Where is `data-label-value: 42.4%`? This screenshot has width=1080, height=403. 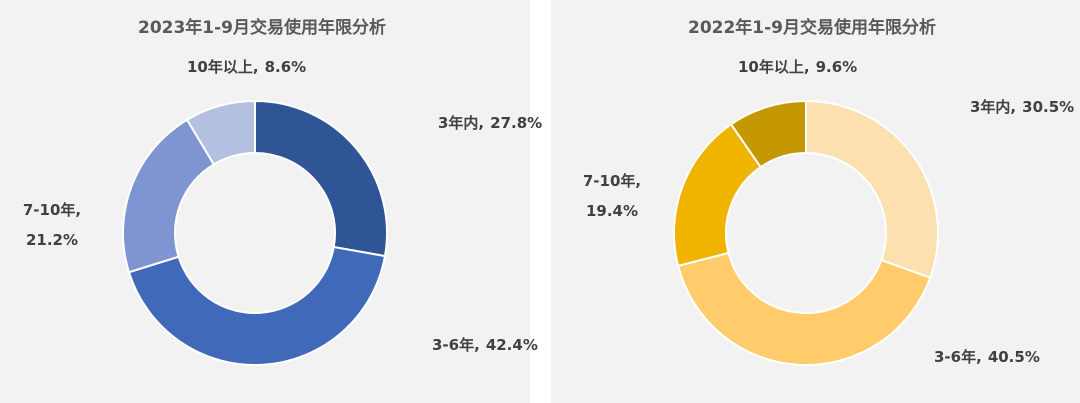
data-label-value: 42.4% is located at coordinates (512, 345).